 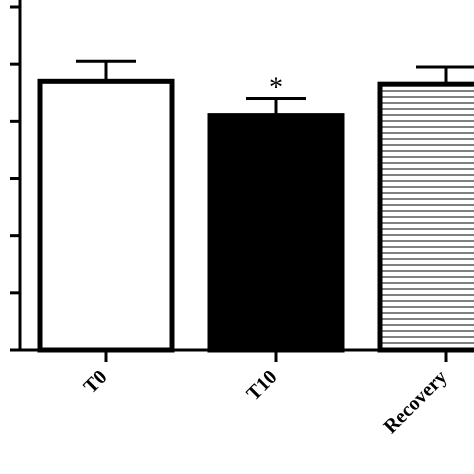 What do you see at coordinates (95, 382) in the screenshot?
I see `x-tick-label-t0: T0` at bounding box center [95, 382].